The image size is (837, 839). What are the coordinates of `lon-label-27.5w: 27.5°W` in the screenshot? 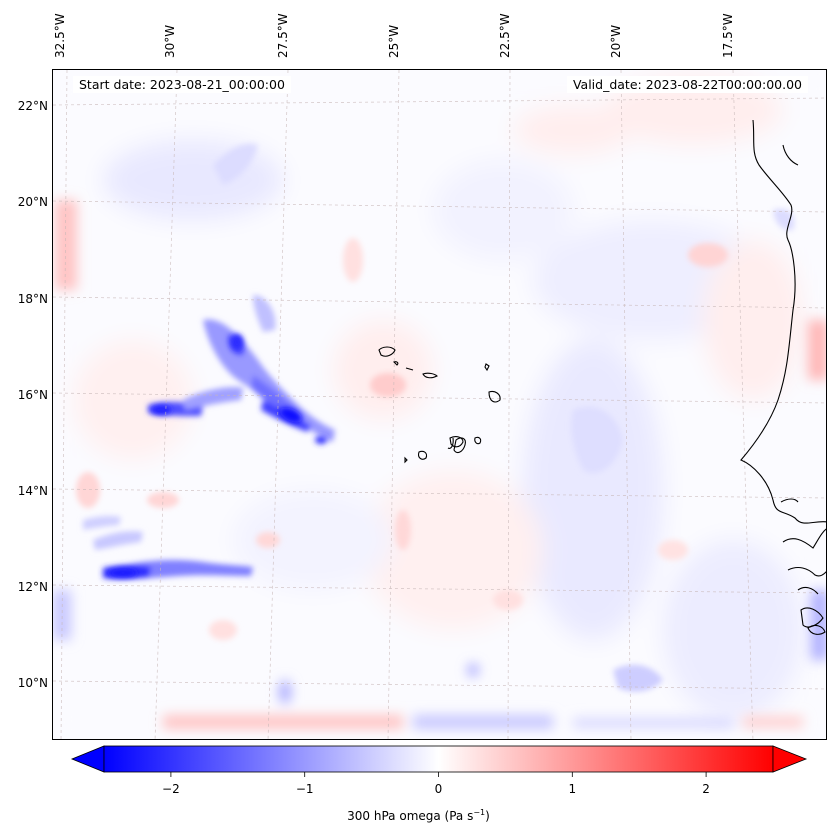 It's located at (283, 35).